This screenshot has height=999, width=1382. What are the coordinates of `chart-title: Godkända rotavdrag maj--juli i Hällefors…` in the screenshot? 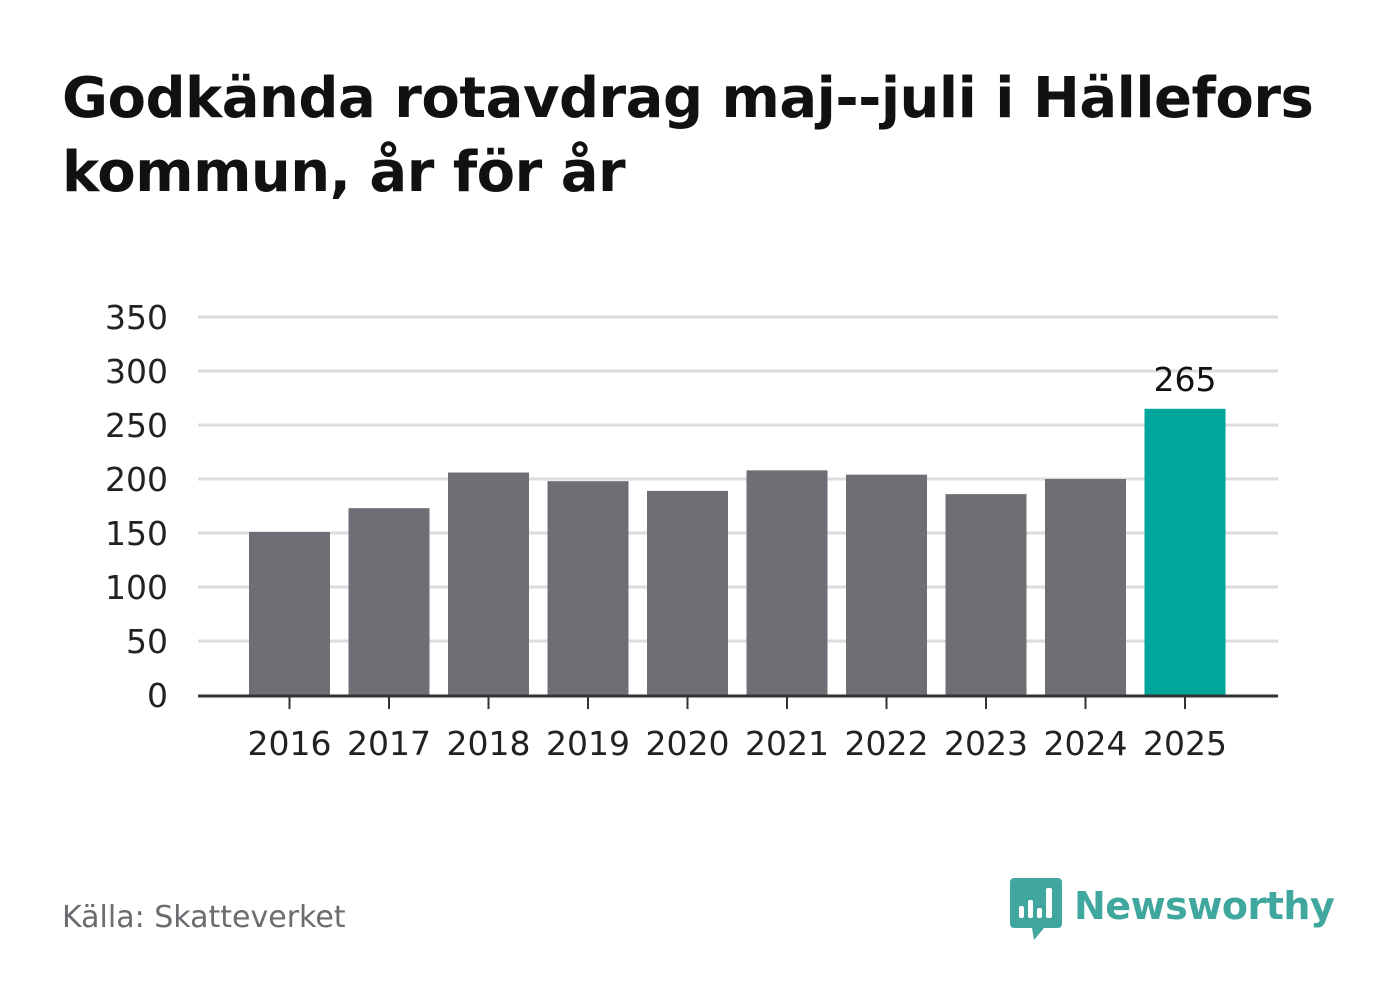 It's located at (688, 135).